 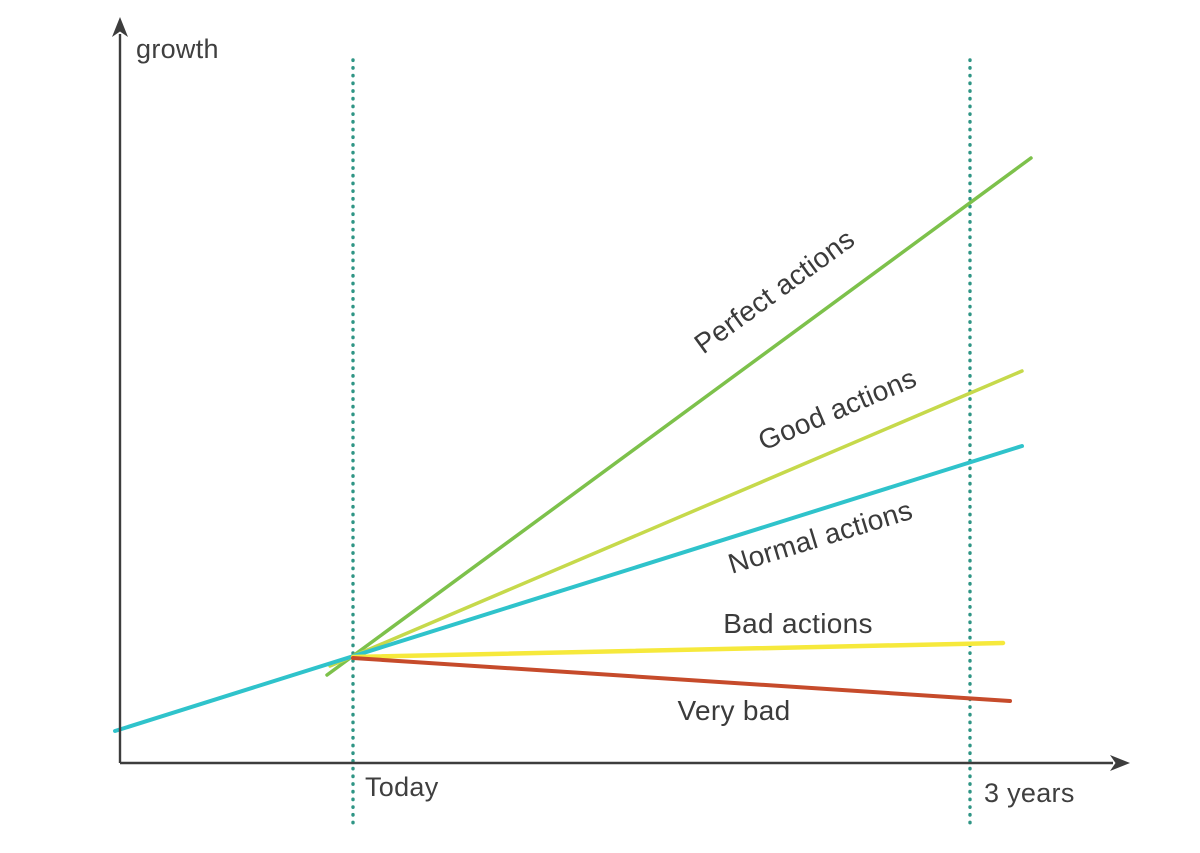 I want to click on series-label-perfect-actions: Perfect actions, so click(x=775, y=291).